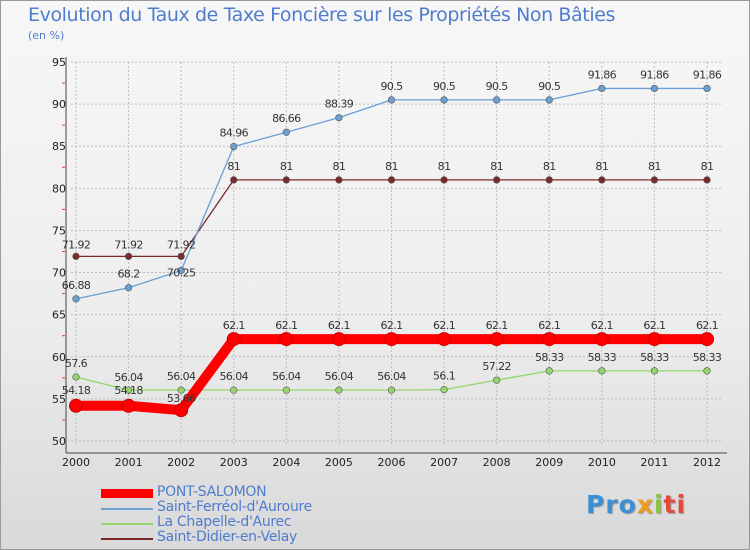  I want to click on logo-part-2: x, so click(645, 504).